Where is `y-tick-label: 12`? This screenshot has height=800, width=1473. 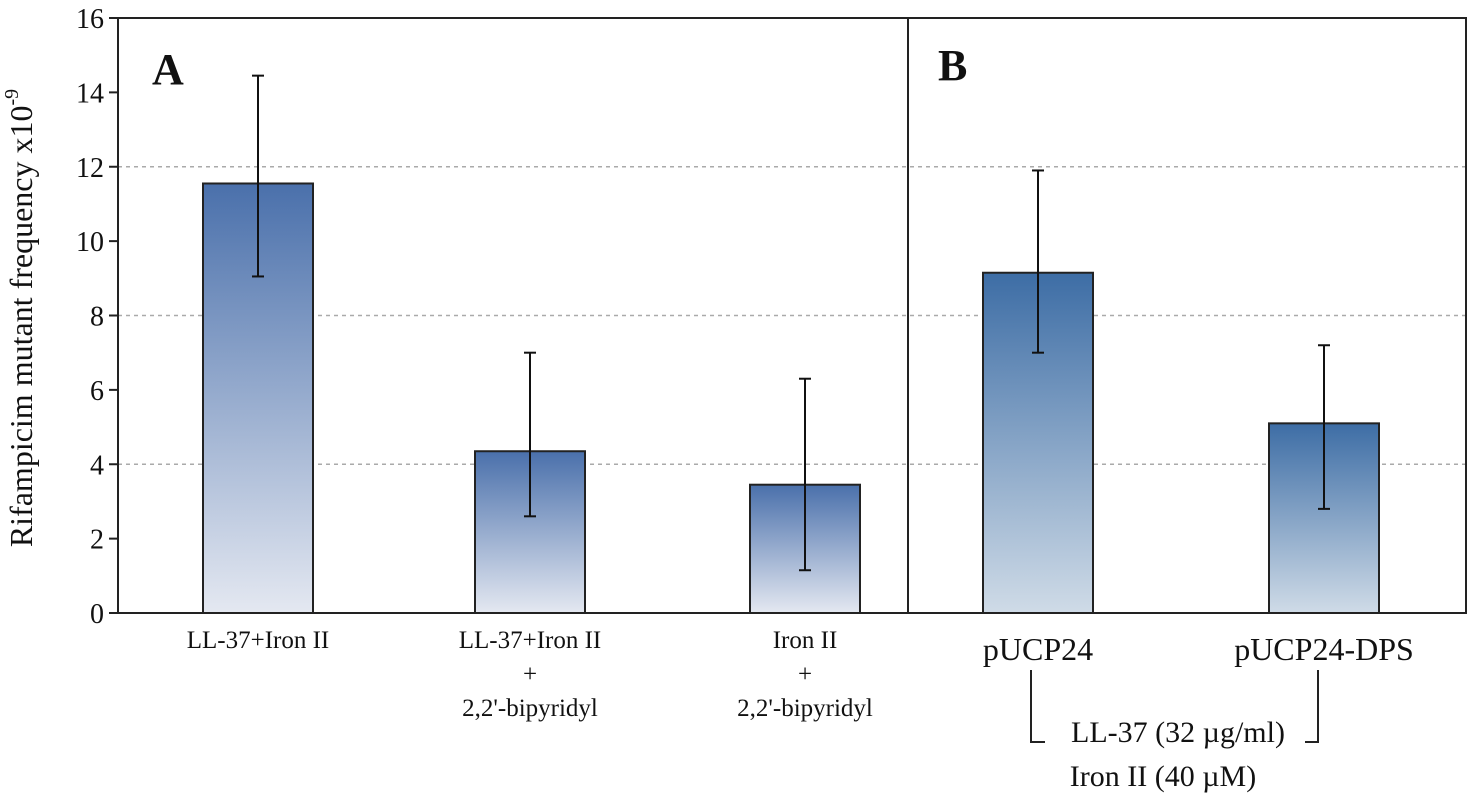 y-tick-label: 12 is located at coordinates (90, 168).